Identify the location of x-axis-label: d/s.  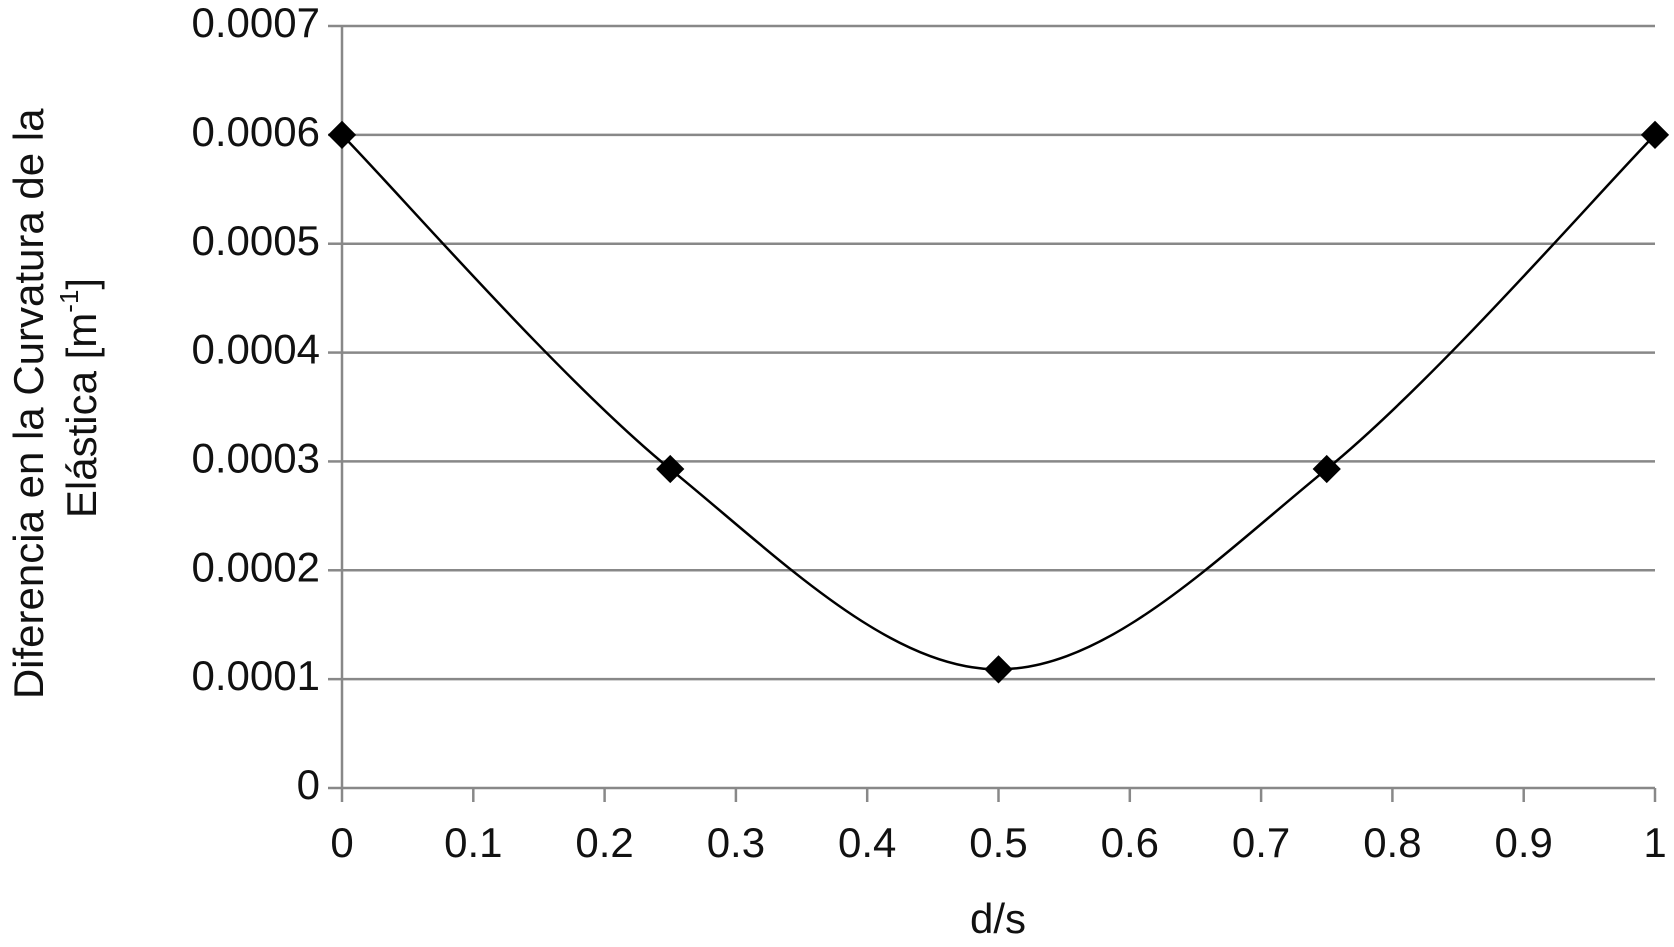
(998, 918).